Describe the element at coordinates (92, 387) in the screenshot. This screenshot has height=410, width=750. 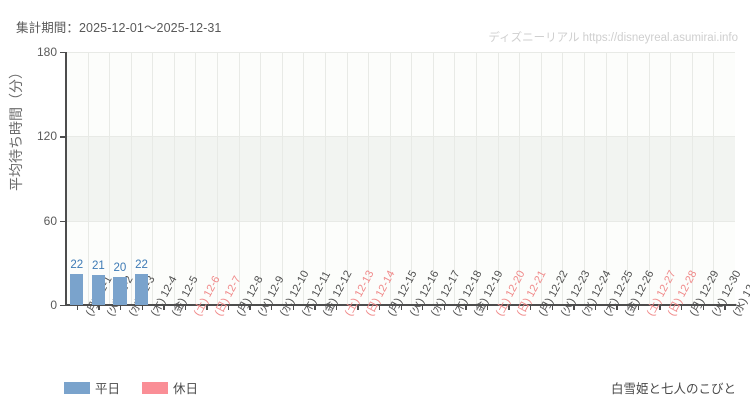
I see `legend-item-weekday: 平日` at that location.